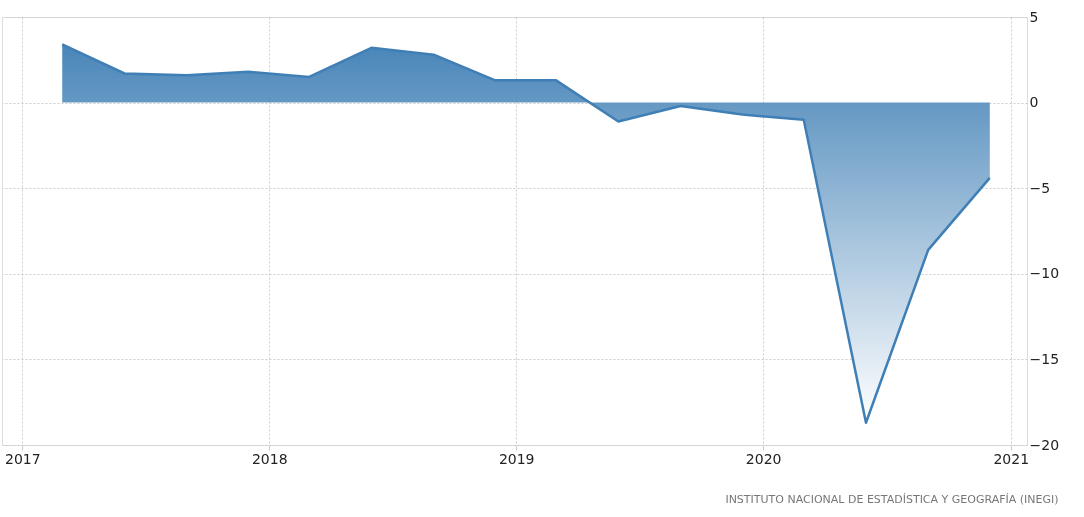 The height and width of the screenshot is (517, 1084). What do you see at coordinates (1034, 16) in the screenshot?
I see `y-tick-label: 5` at bounding box center [1034, 16].